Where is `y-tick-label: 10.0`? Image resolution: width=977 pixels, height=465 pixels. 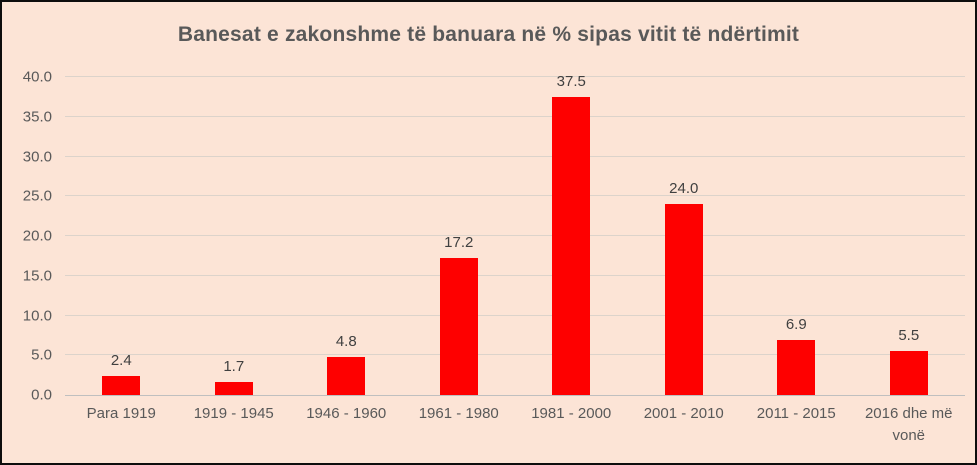
y-tick-label: 10.0 is located at coordinates (37, 315).